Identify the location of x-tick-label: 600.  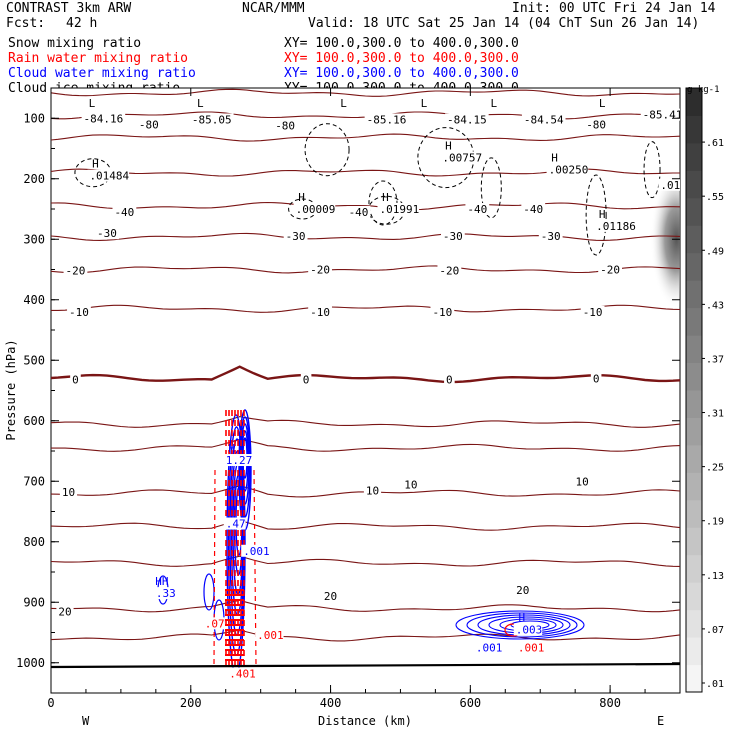
(470, 703).